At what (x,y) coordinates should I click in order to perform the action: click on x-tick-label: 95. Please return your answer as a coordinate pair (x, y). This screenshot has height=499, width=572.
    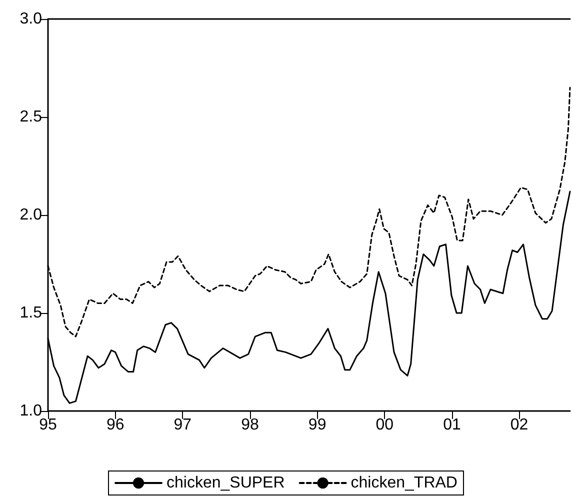
    Looking at the image, I should click on (48, 425).